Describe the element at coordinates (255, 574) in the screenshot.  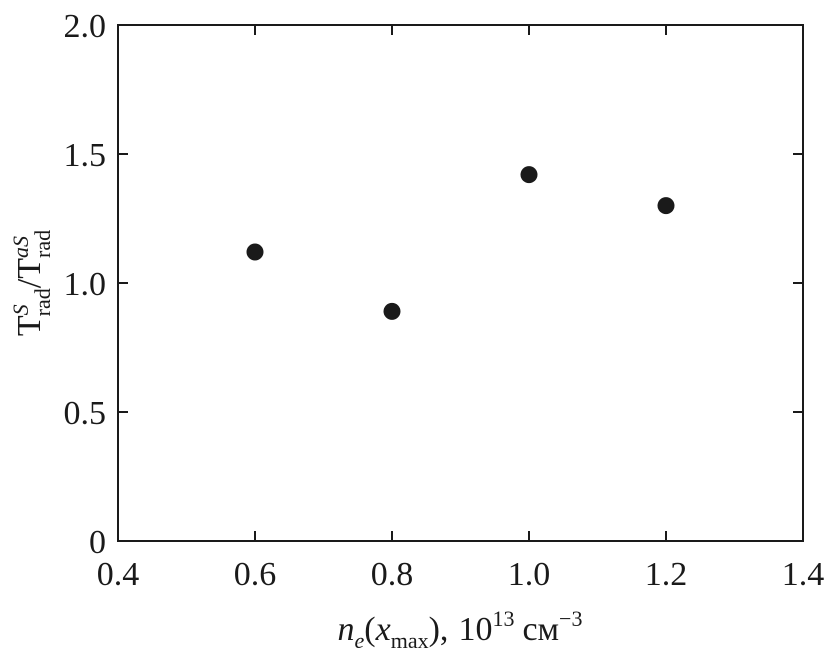
I see `x-tick-label: 0.6` at that location.